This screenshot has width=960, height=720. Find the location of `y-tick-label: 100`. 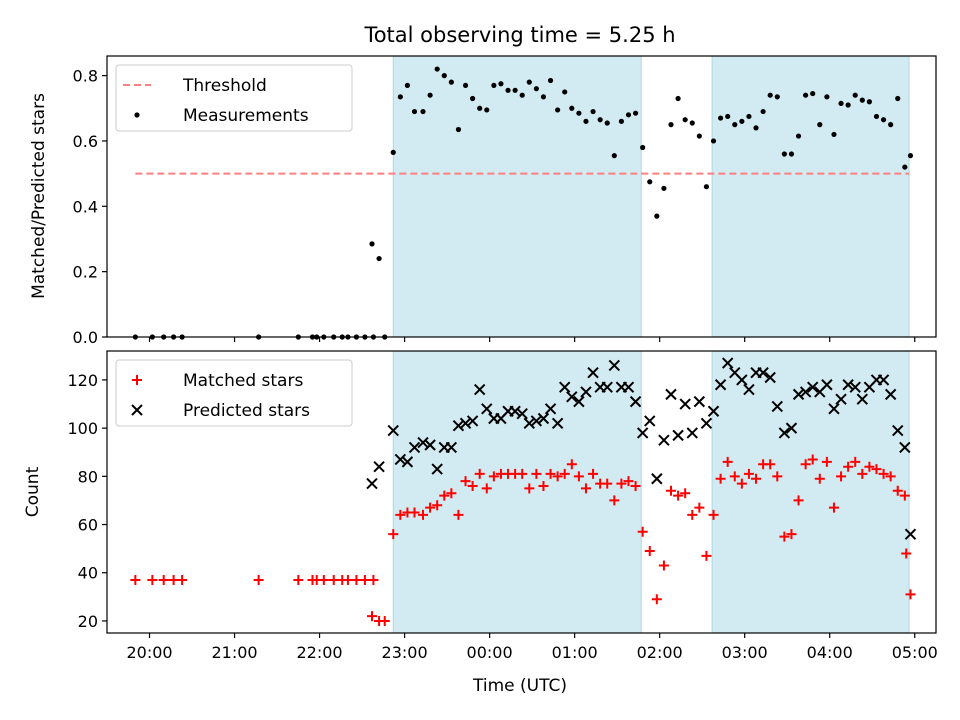

y-tick-label: 100 is located at coordinates (82, 428).